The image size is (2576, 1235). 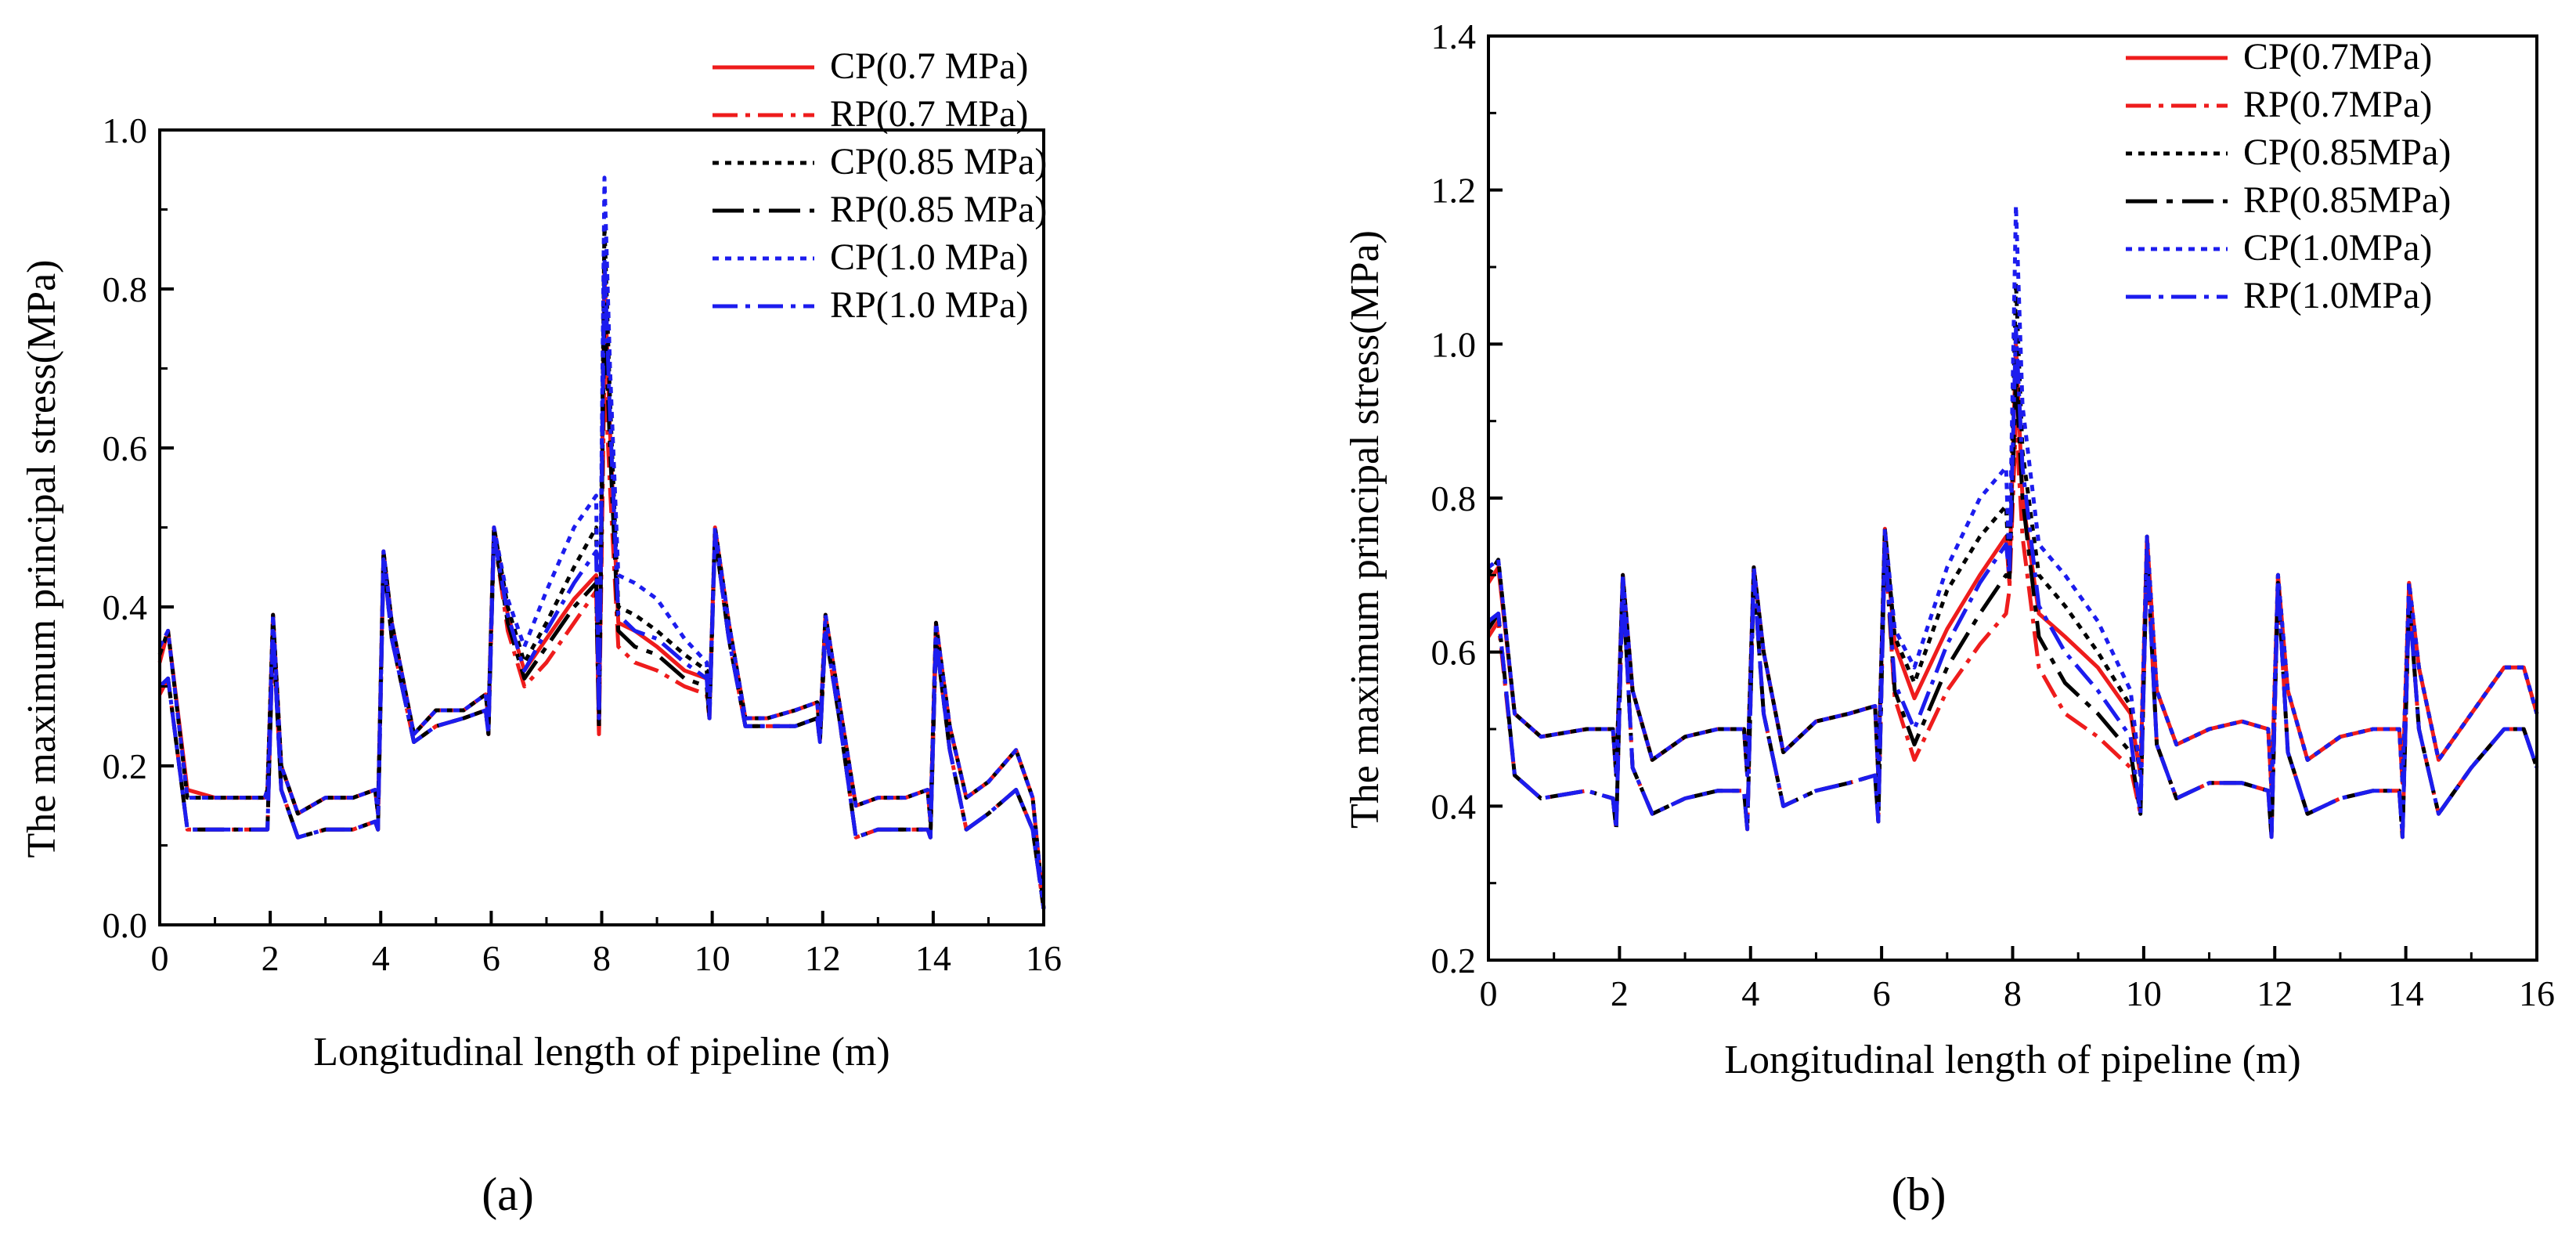 What do you see at coordinates (508, 1194) in the screenshot?
I see `panel-tag-a: (a)` at bounding box center [508, 1194].